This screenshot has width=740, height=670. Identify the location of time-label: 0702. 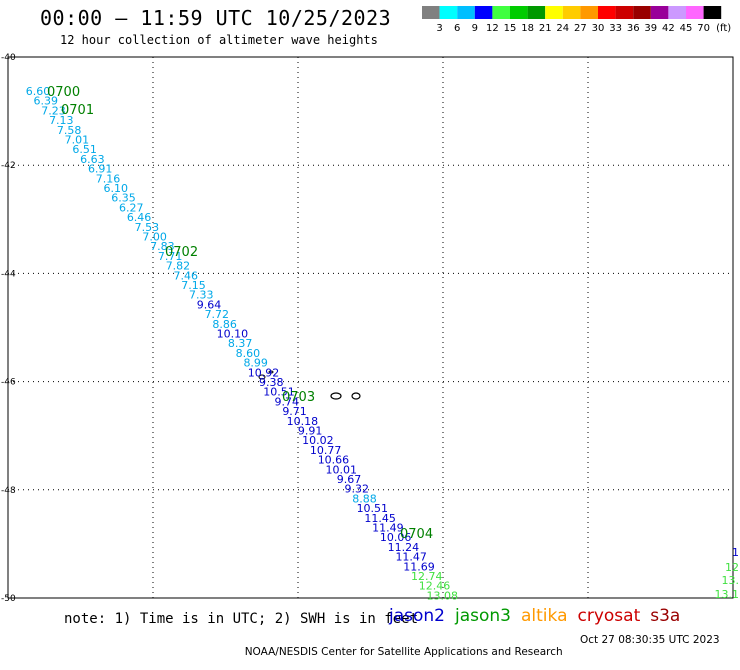
(181, 252).